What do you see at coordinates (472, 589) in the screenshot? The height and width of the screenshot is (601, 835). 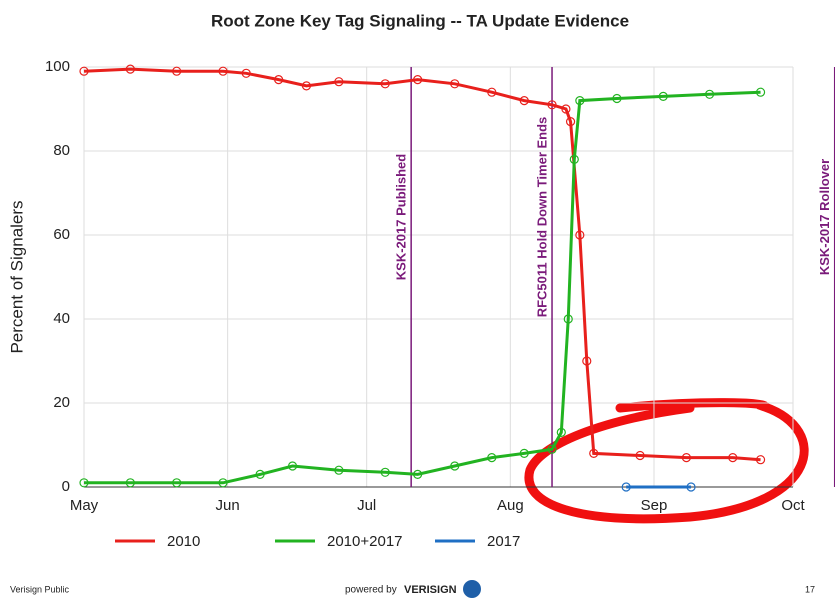 I see `brand-logo` at bounding box center [472, 589].